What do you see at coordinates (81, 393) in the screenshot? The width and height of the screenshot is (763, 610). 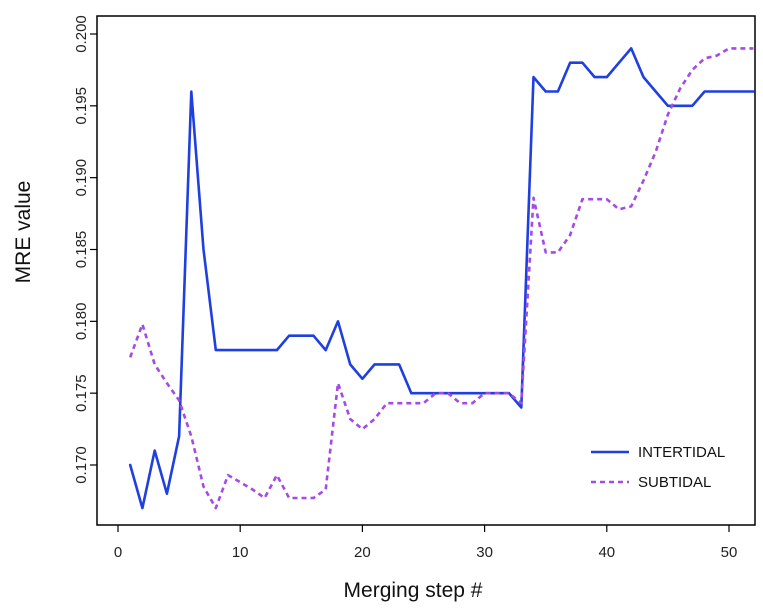 I see `y-tick-label: 0.175` at bounding box center [81, 393].